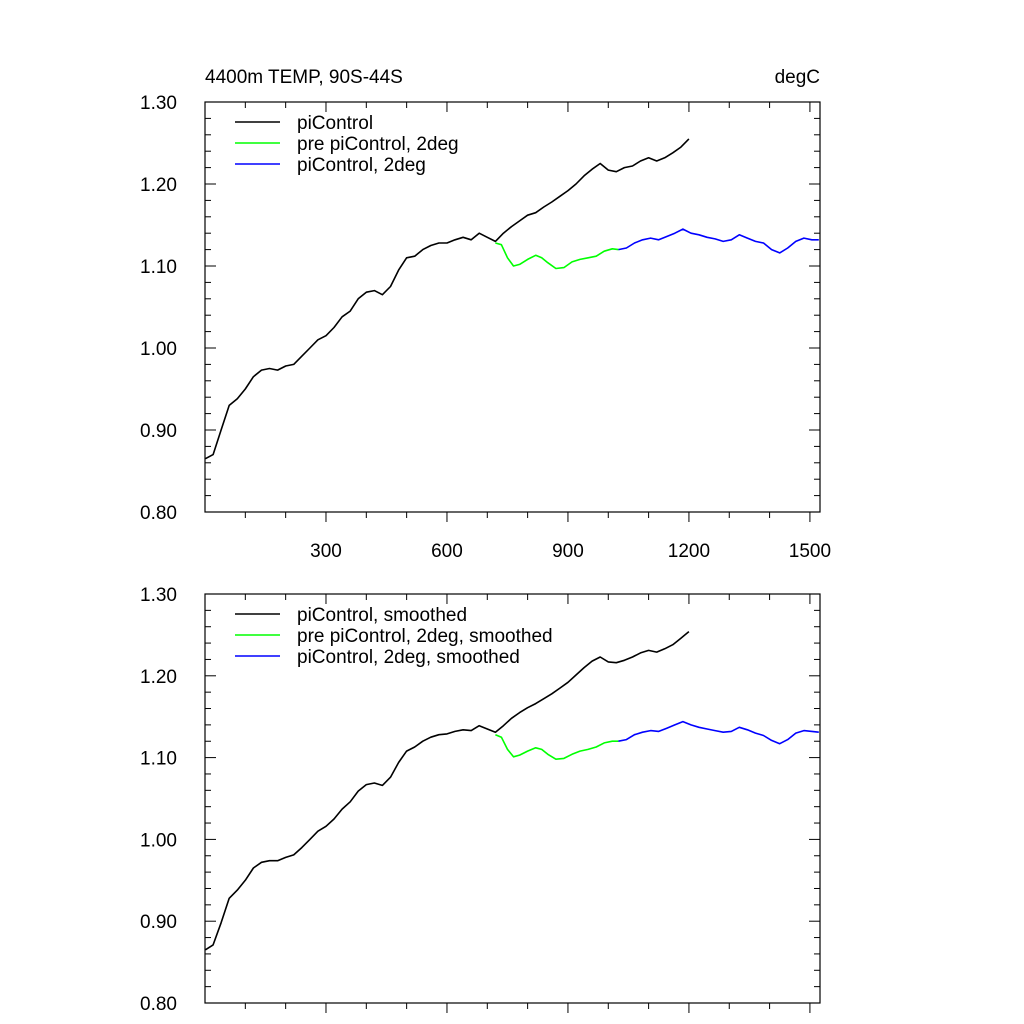  I want to click on legend-label: piControl, so click(335, 123).